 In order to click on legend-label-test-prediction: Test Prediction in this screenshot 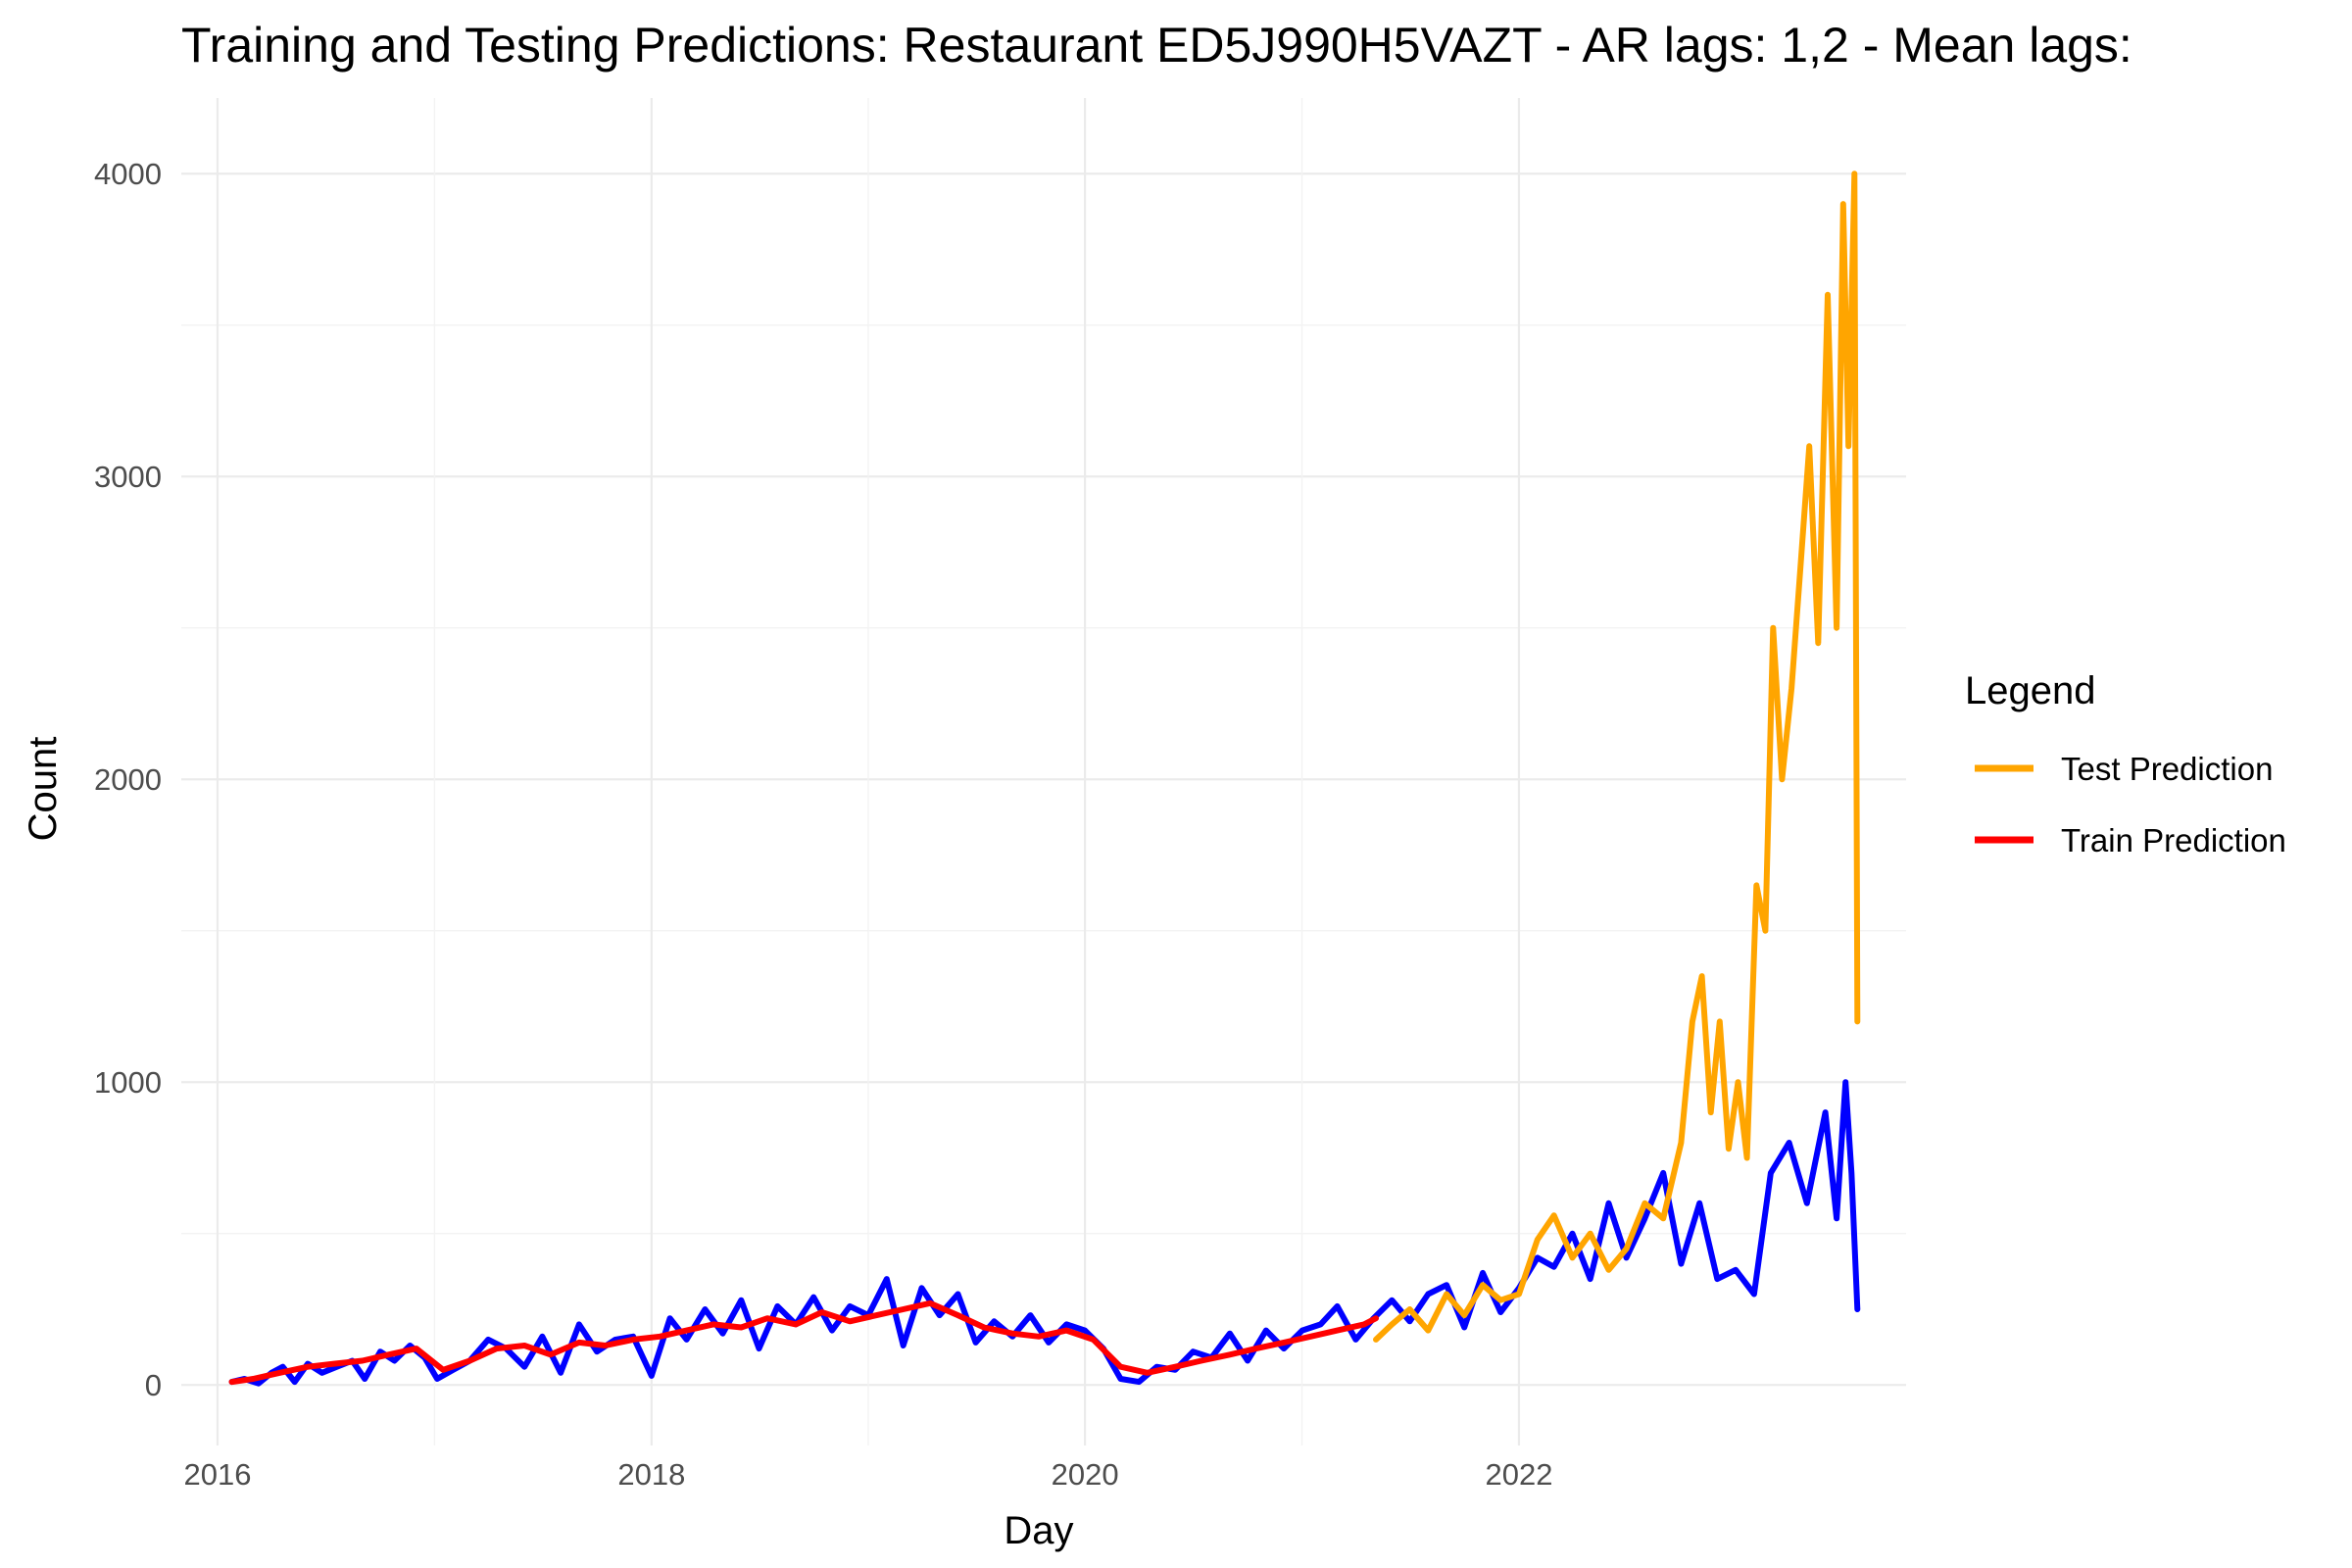, I will do `click(2167, 769)`.